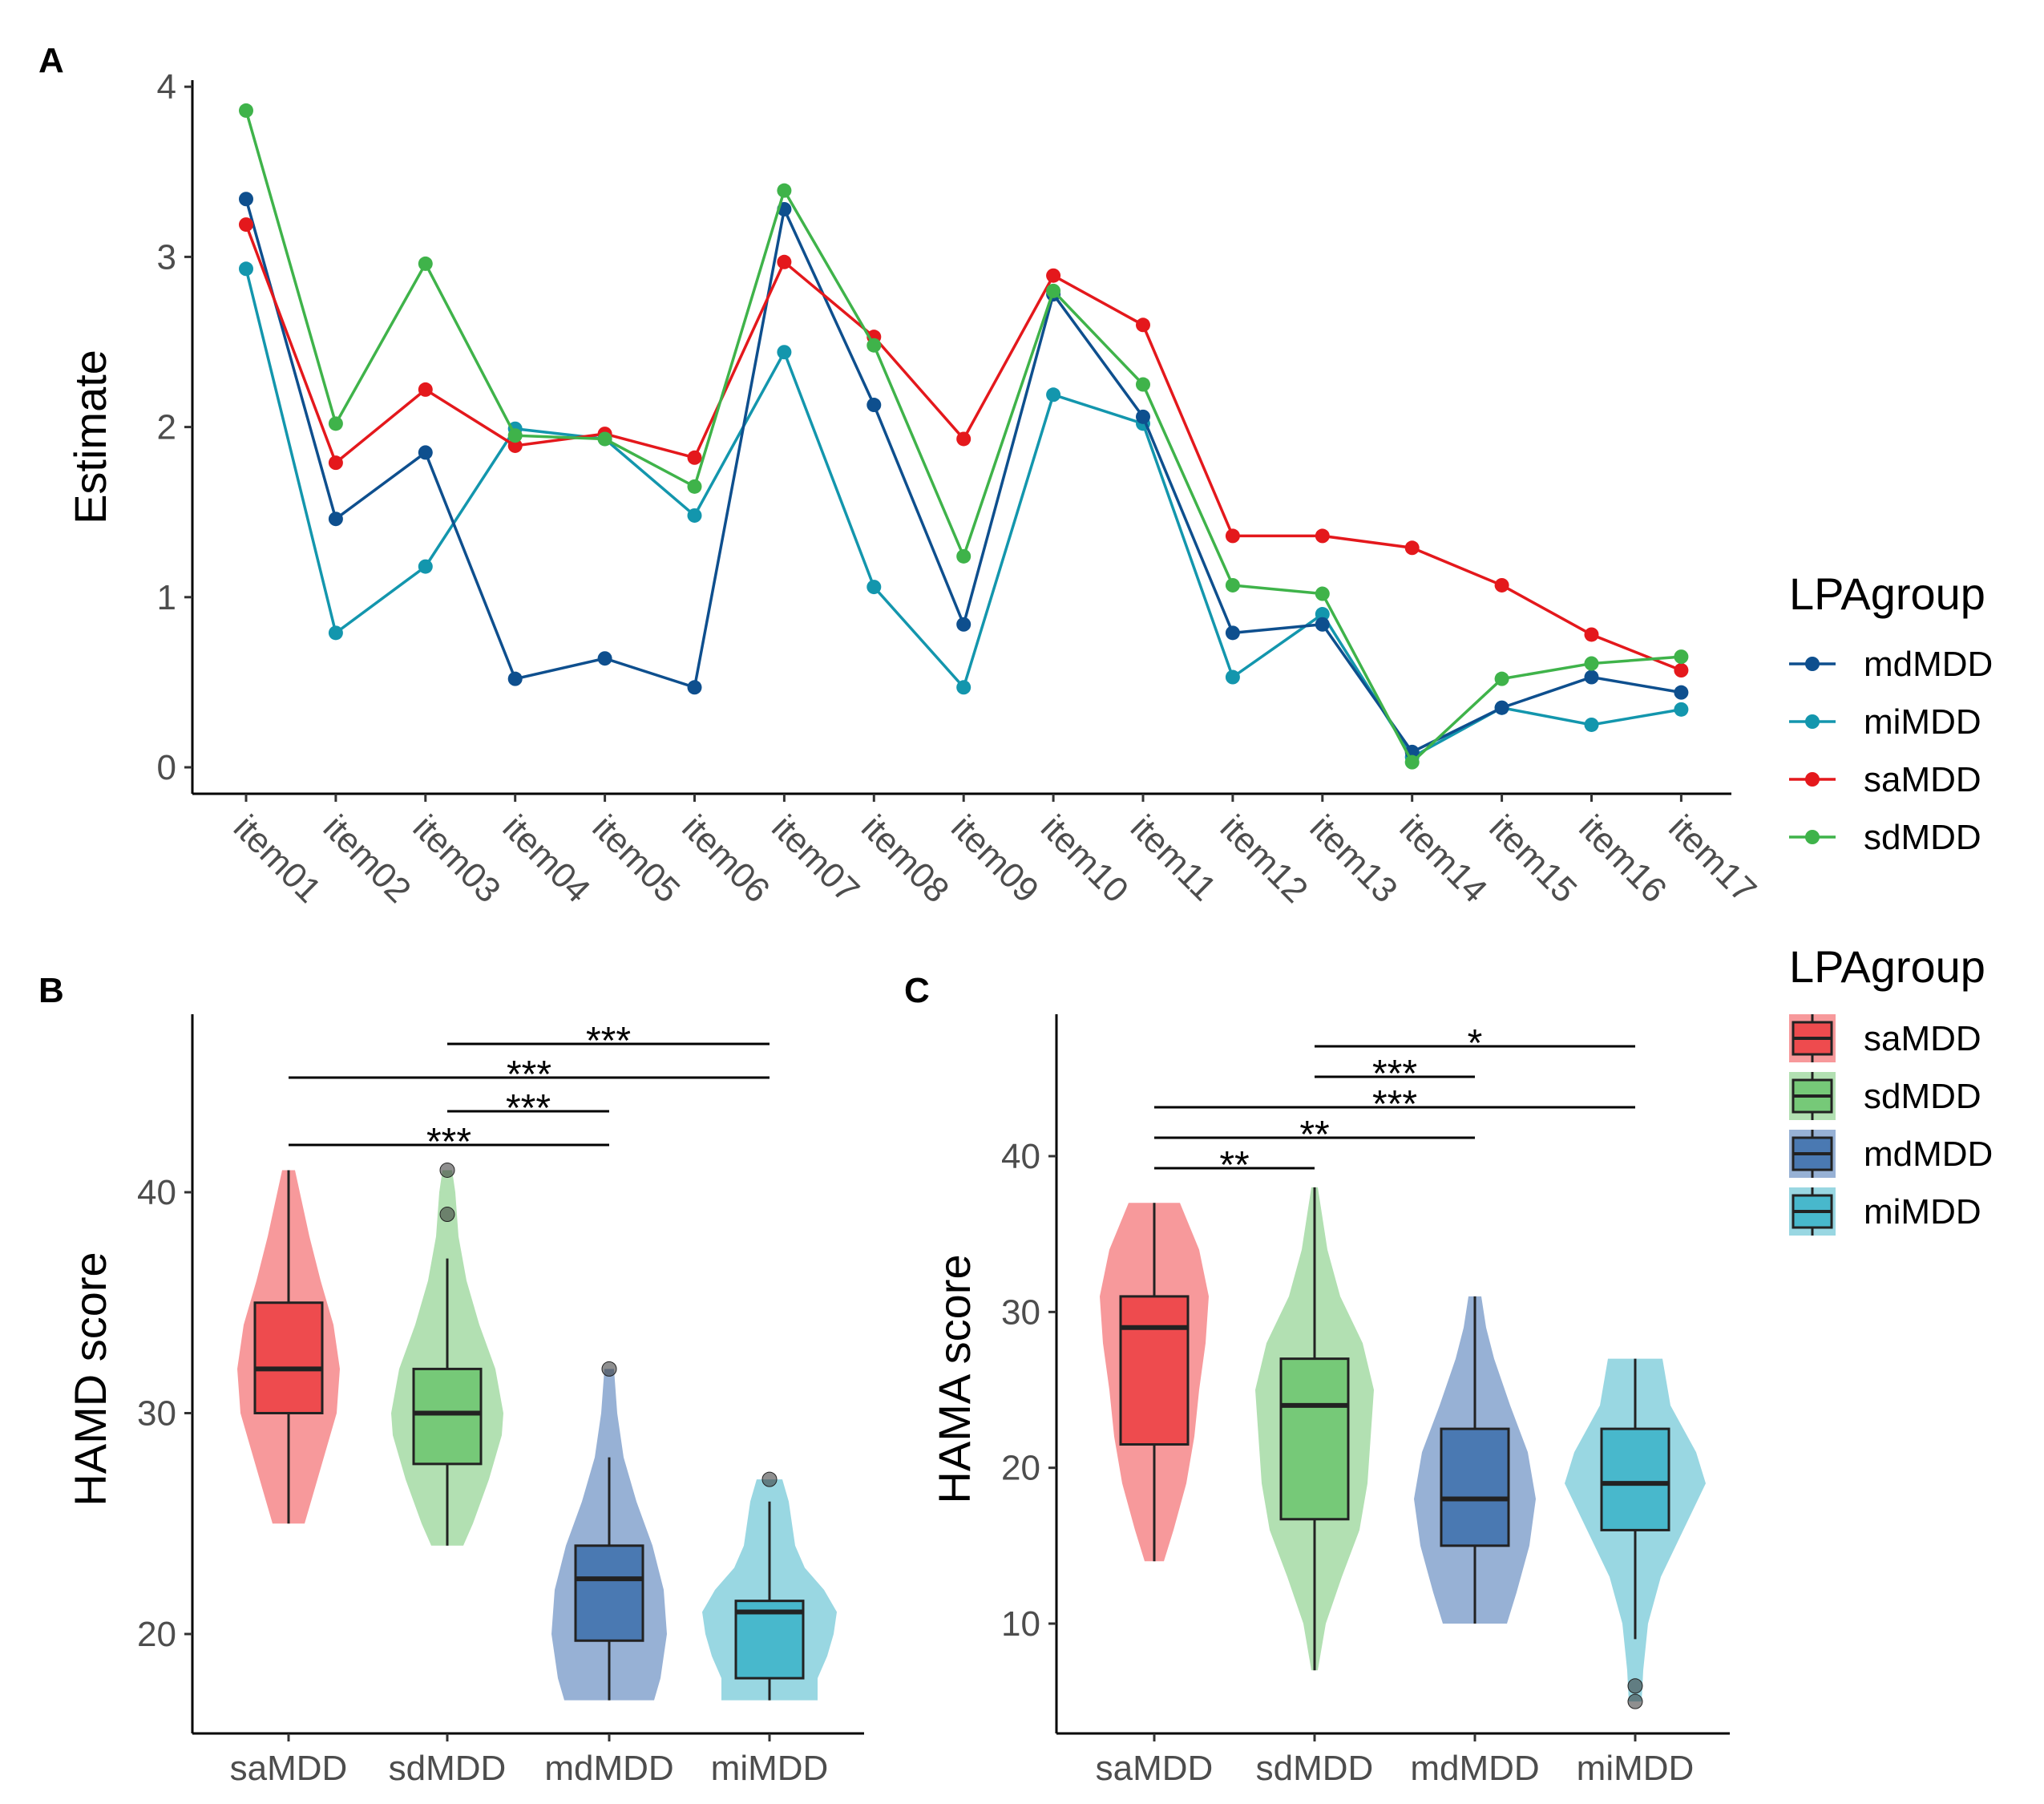 This screenshot has height=1804, width=2044. I want to click on legend-label-saMDD: saMDD, so click(1922, 780).